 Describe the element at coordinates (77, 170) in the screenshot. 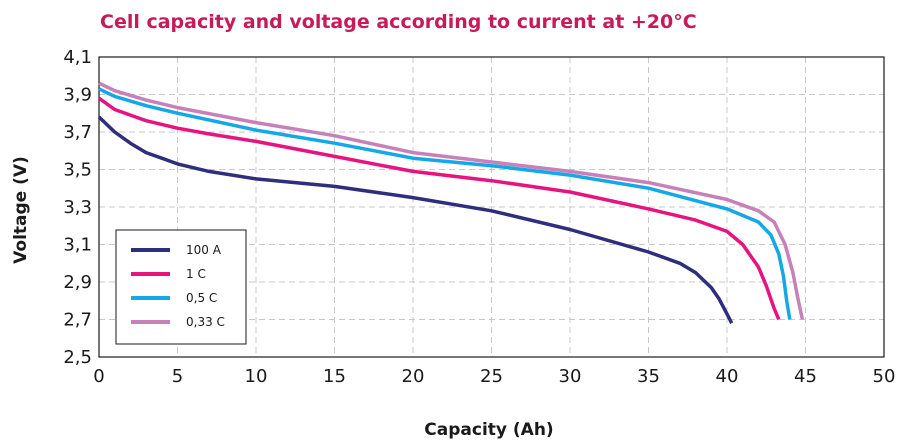

I see `y-tick-label: 3,5` at that location.